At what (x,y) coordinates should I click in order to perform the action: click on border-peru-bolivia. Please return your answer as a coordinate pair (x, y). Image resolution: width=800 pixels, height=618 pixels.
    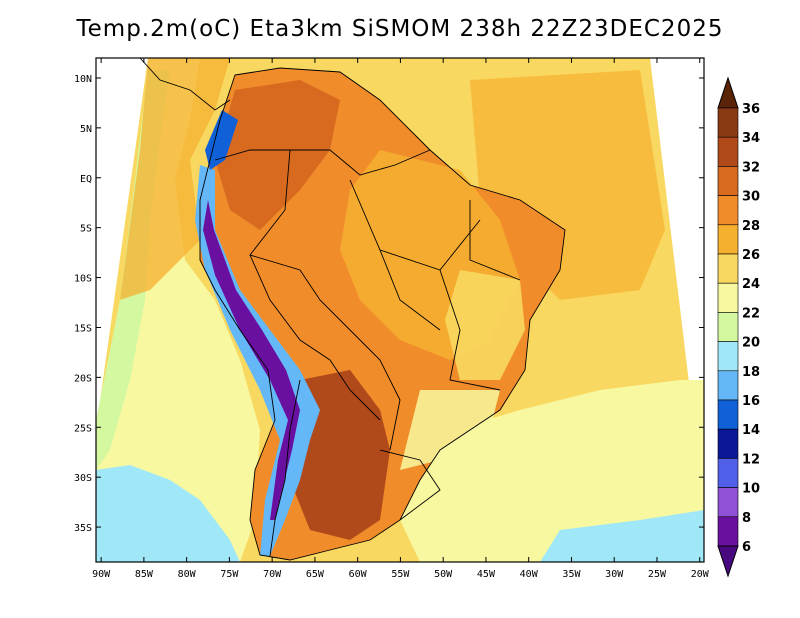
    Looking at the image, I should click on (315, 337).